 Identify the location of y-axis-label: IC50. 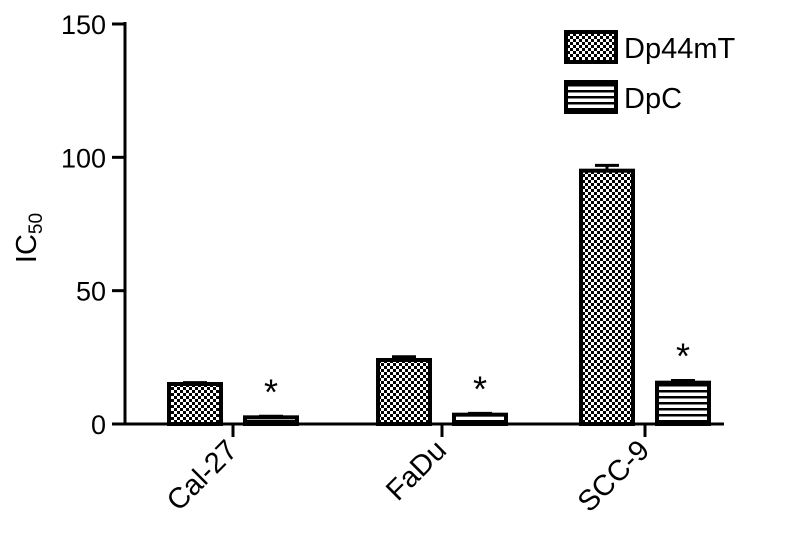
(29, 238).